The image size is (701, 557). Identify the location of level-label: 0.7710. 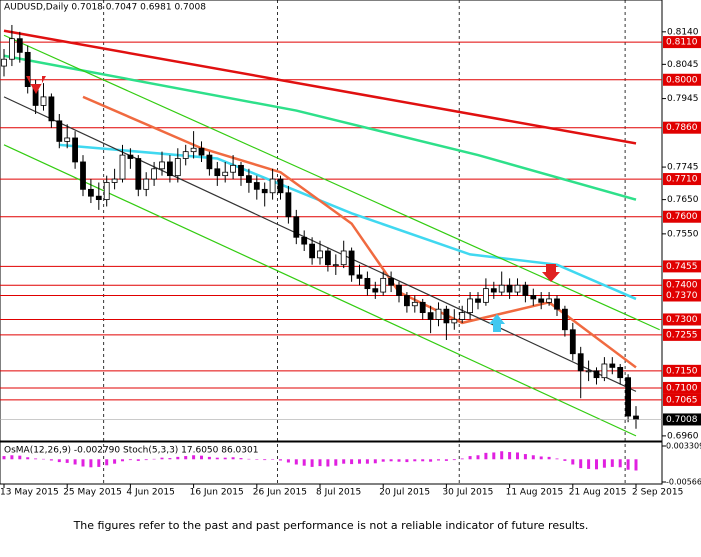
(682, 180).